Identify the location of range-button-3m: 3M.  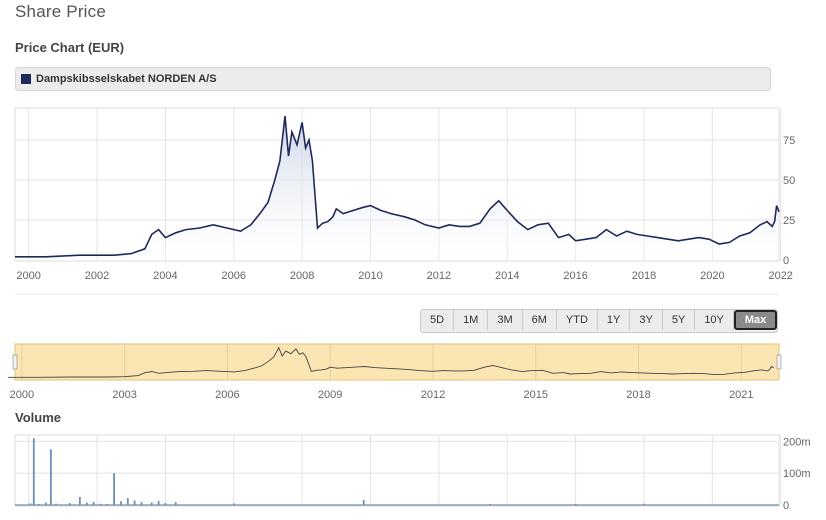
(505, 320).